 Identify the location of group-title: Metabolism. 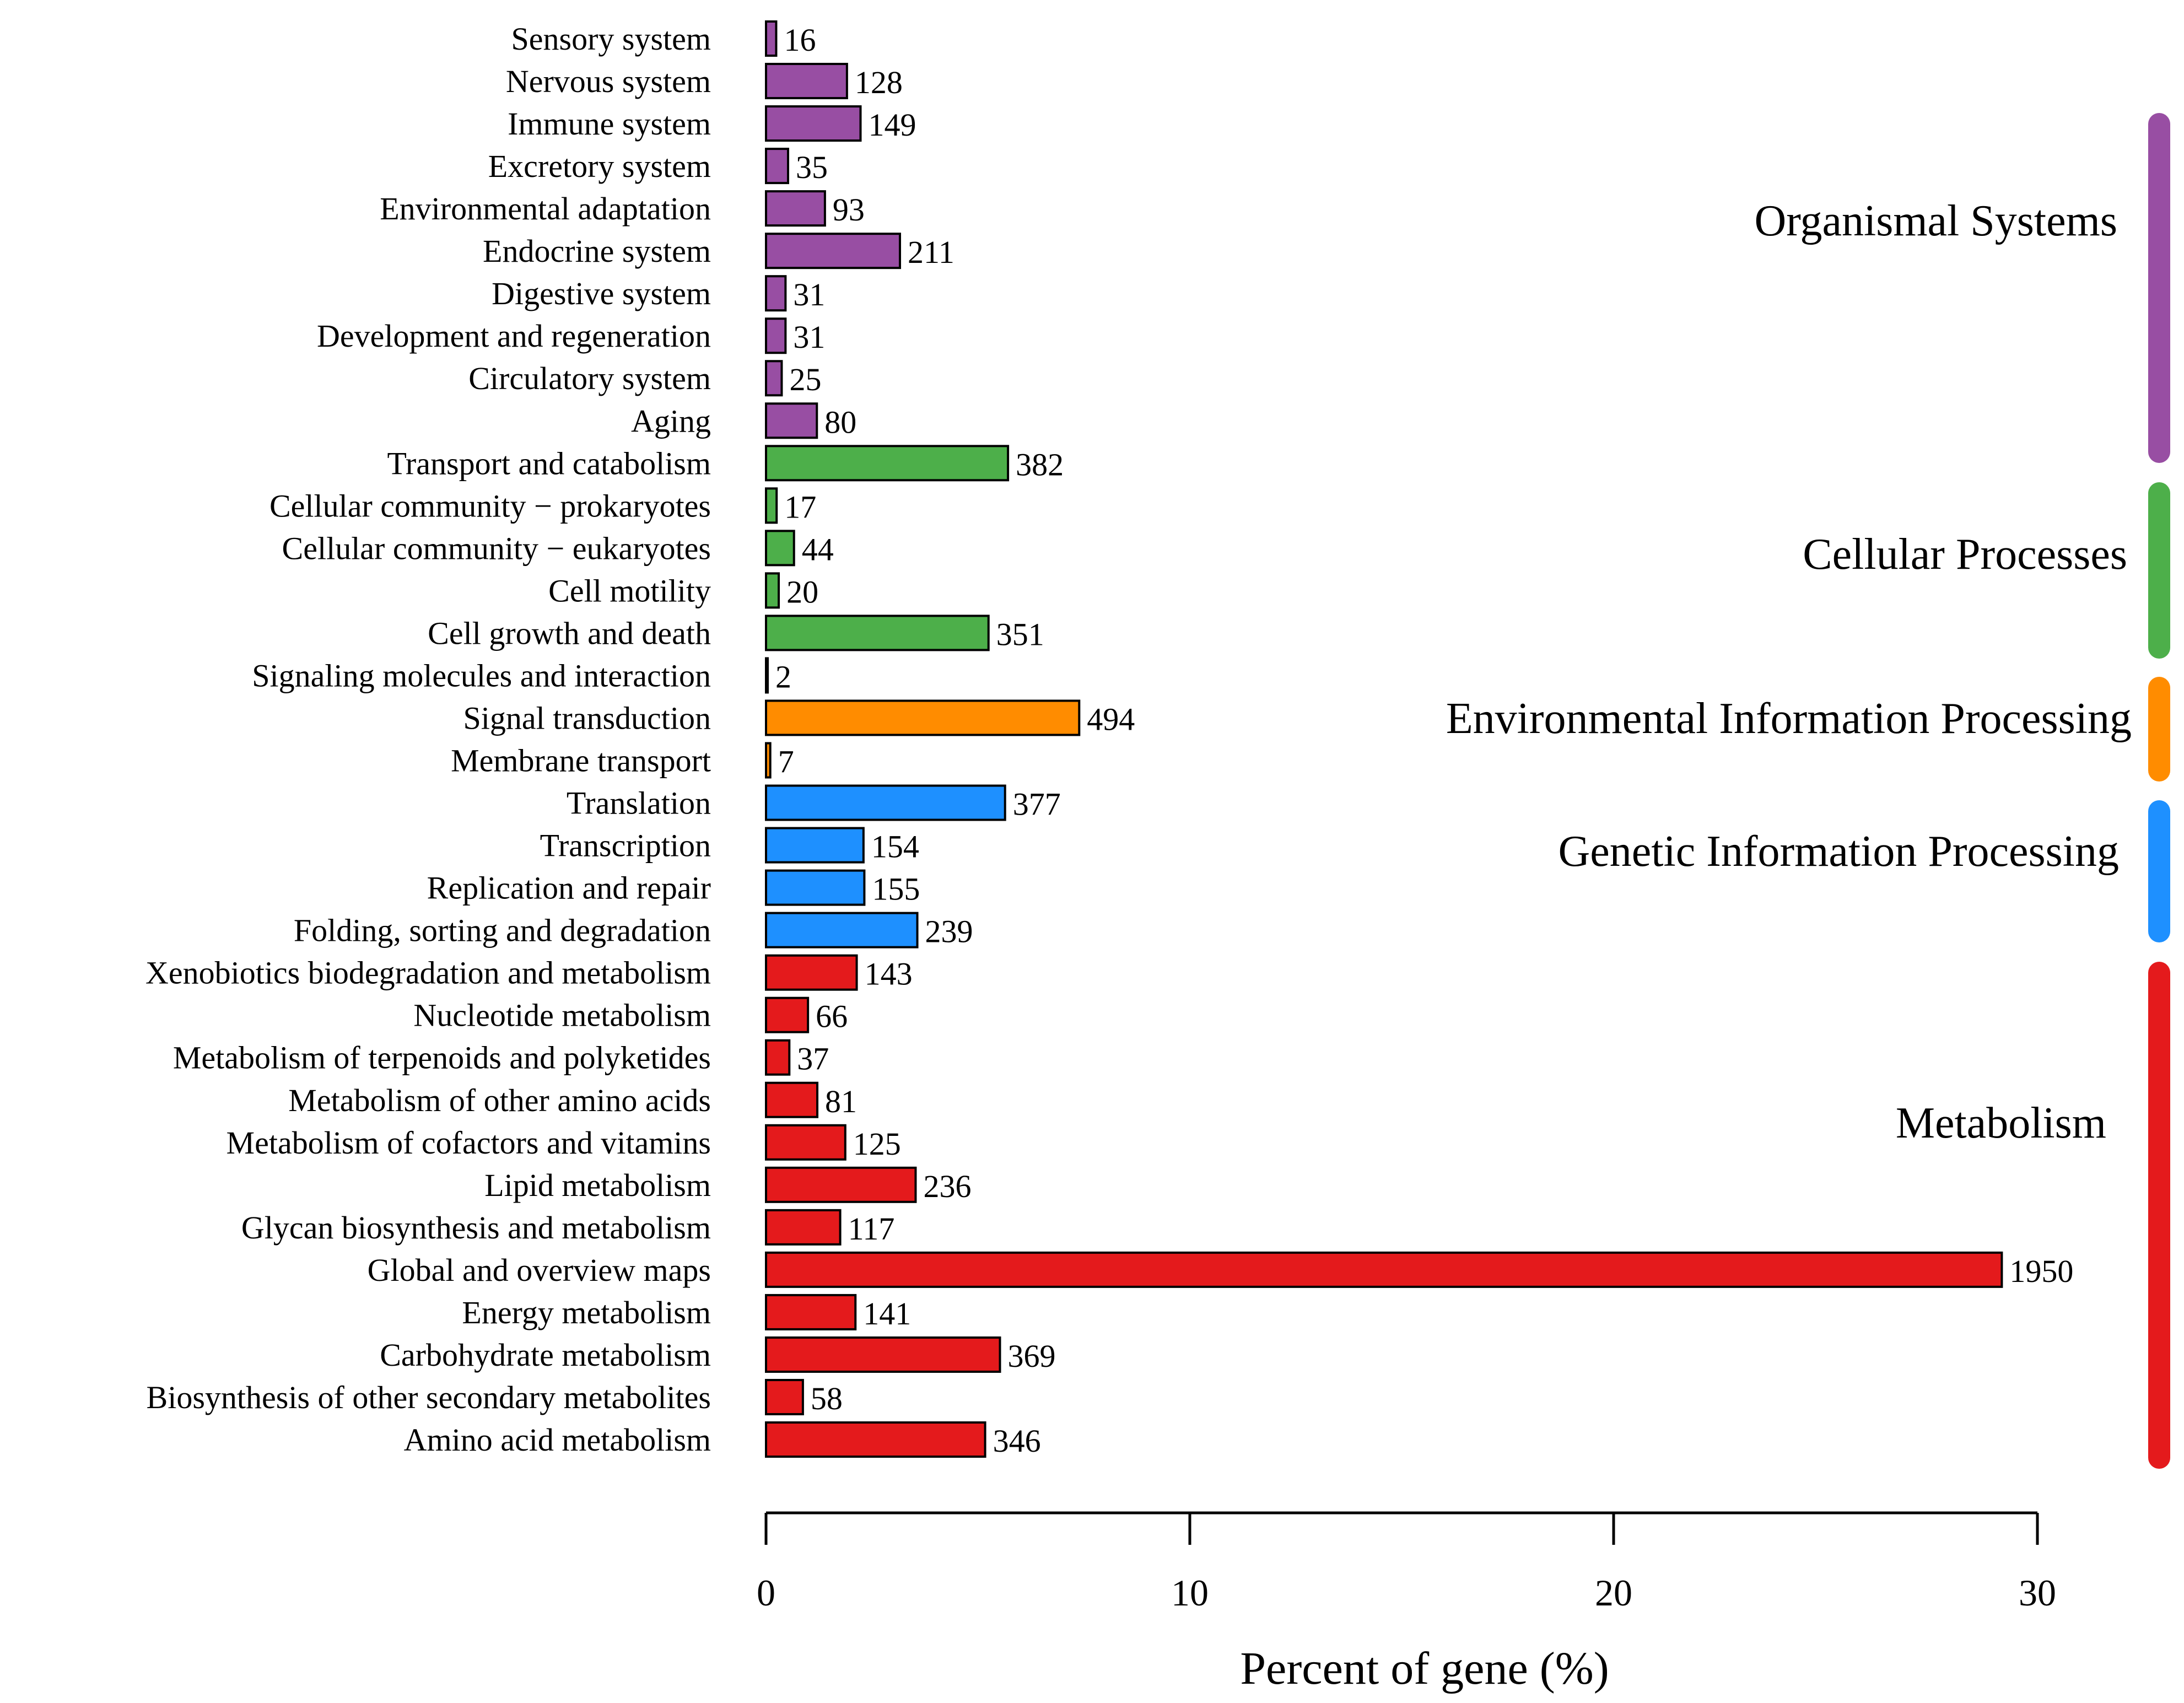
(2001, 1123).